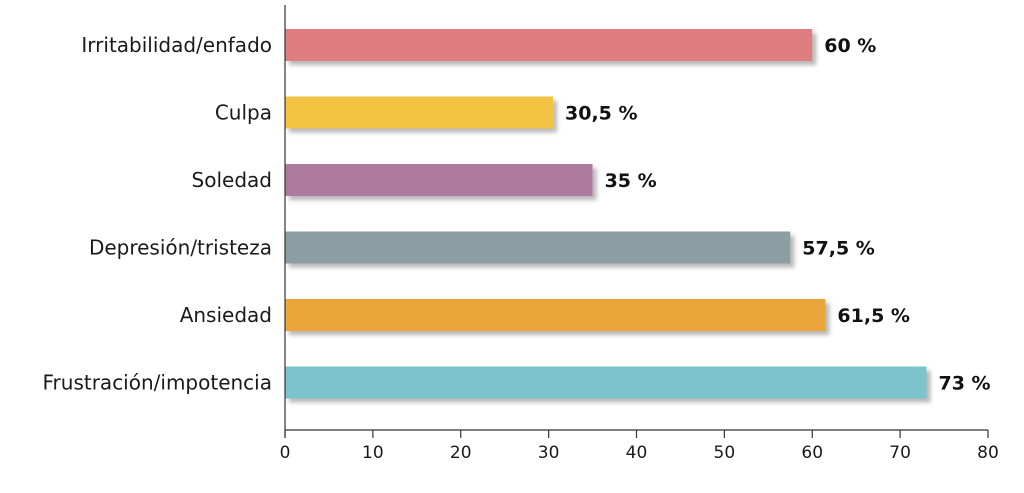 This screenshot has height=493, width=1024. What do you see at coordinates (555, 315) in the screenshot?
I see `bar-ansiedad` at bounding box center [555, 315].